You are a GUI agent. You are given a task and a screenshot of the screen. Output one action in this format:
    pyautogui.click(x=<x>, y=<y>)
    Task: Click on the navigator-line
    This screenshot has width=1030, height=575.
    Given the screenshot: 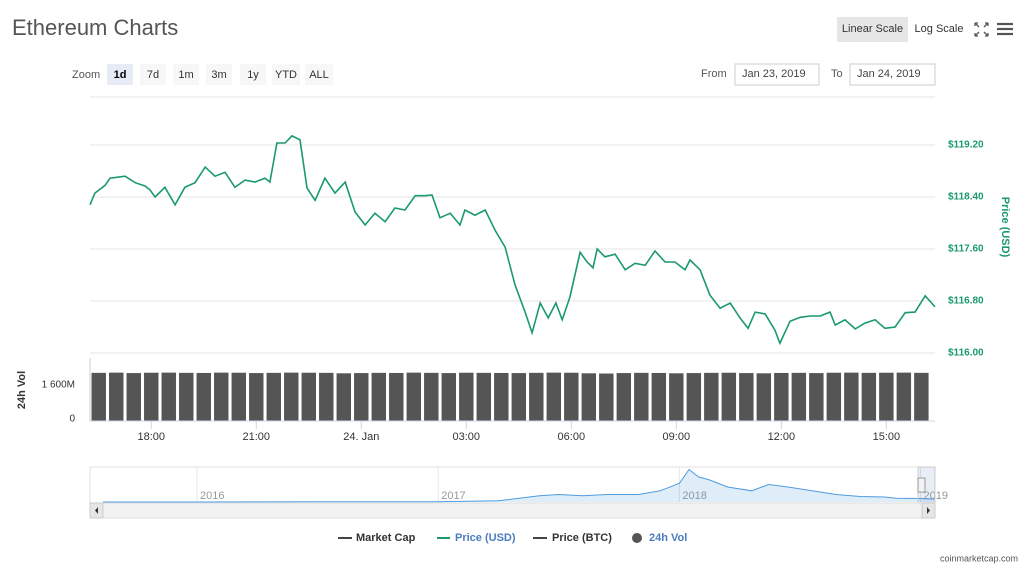 What is the action you would take?
    pyautogui.click(x=519, y=485)
    